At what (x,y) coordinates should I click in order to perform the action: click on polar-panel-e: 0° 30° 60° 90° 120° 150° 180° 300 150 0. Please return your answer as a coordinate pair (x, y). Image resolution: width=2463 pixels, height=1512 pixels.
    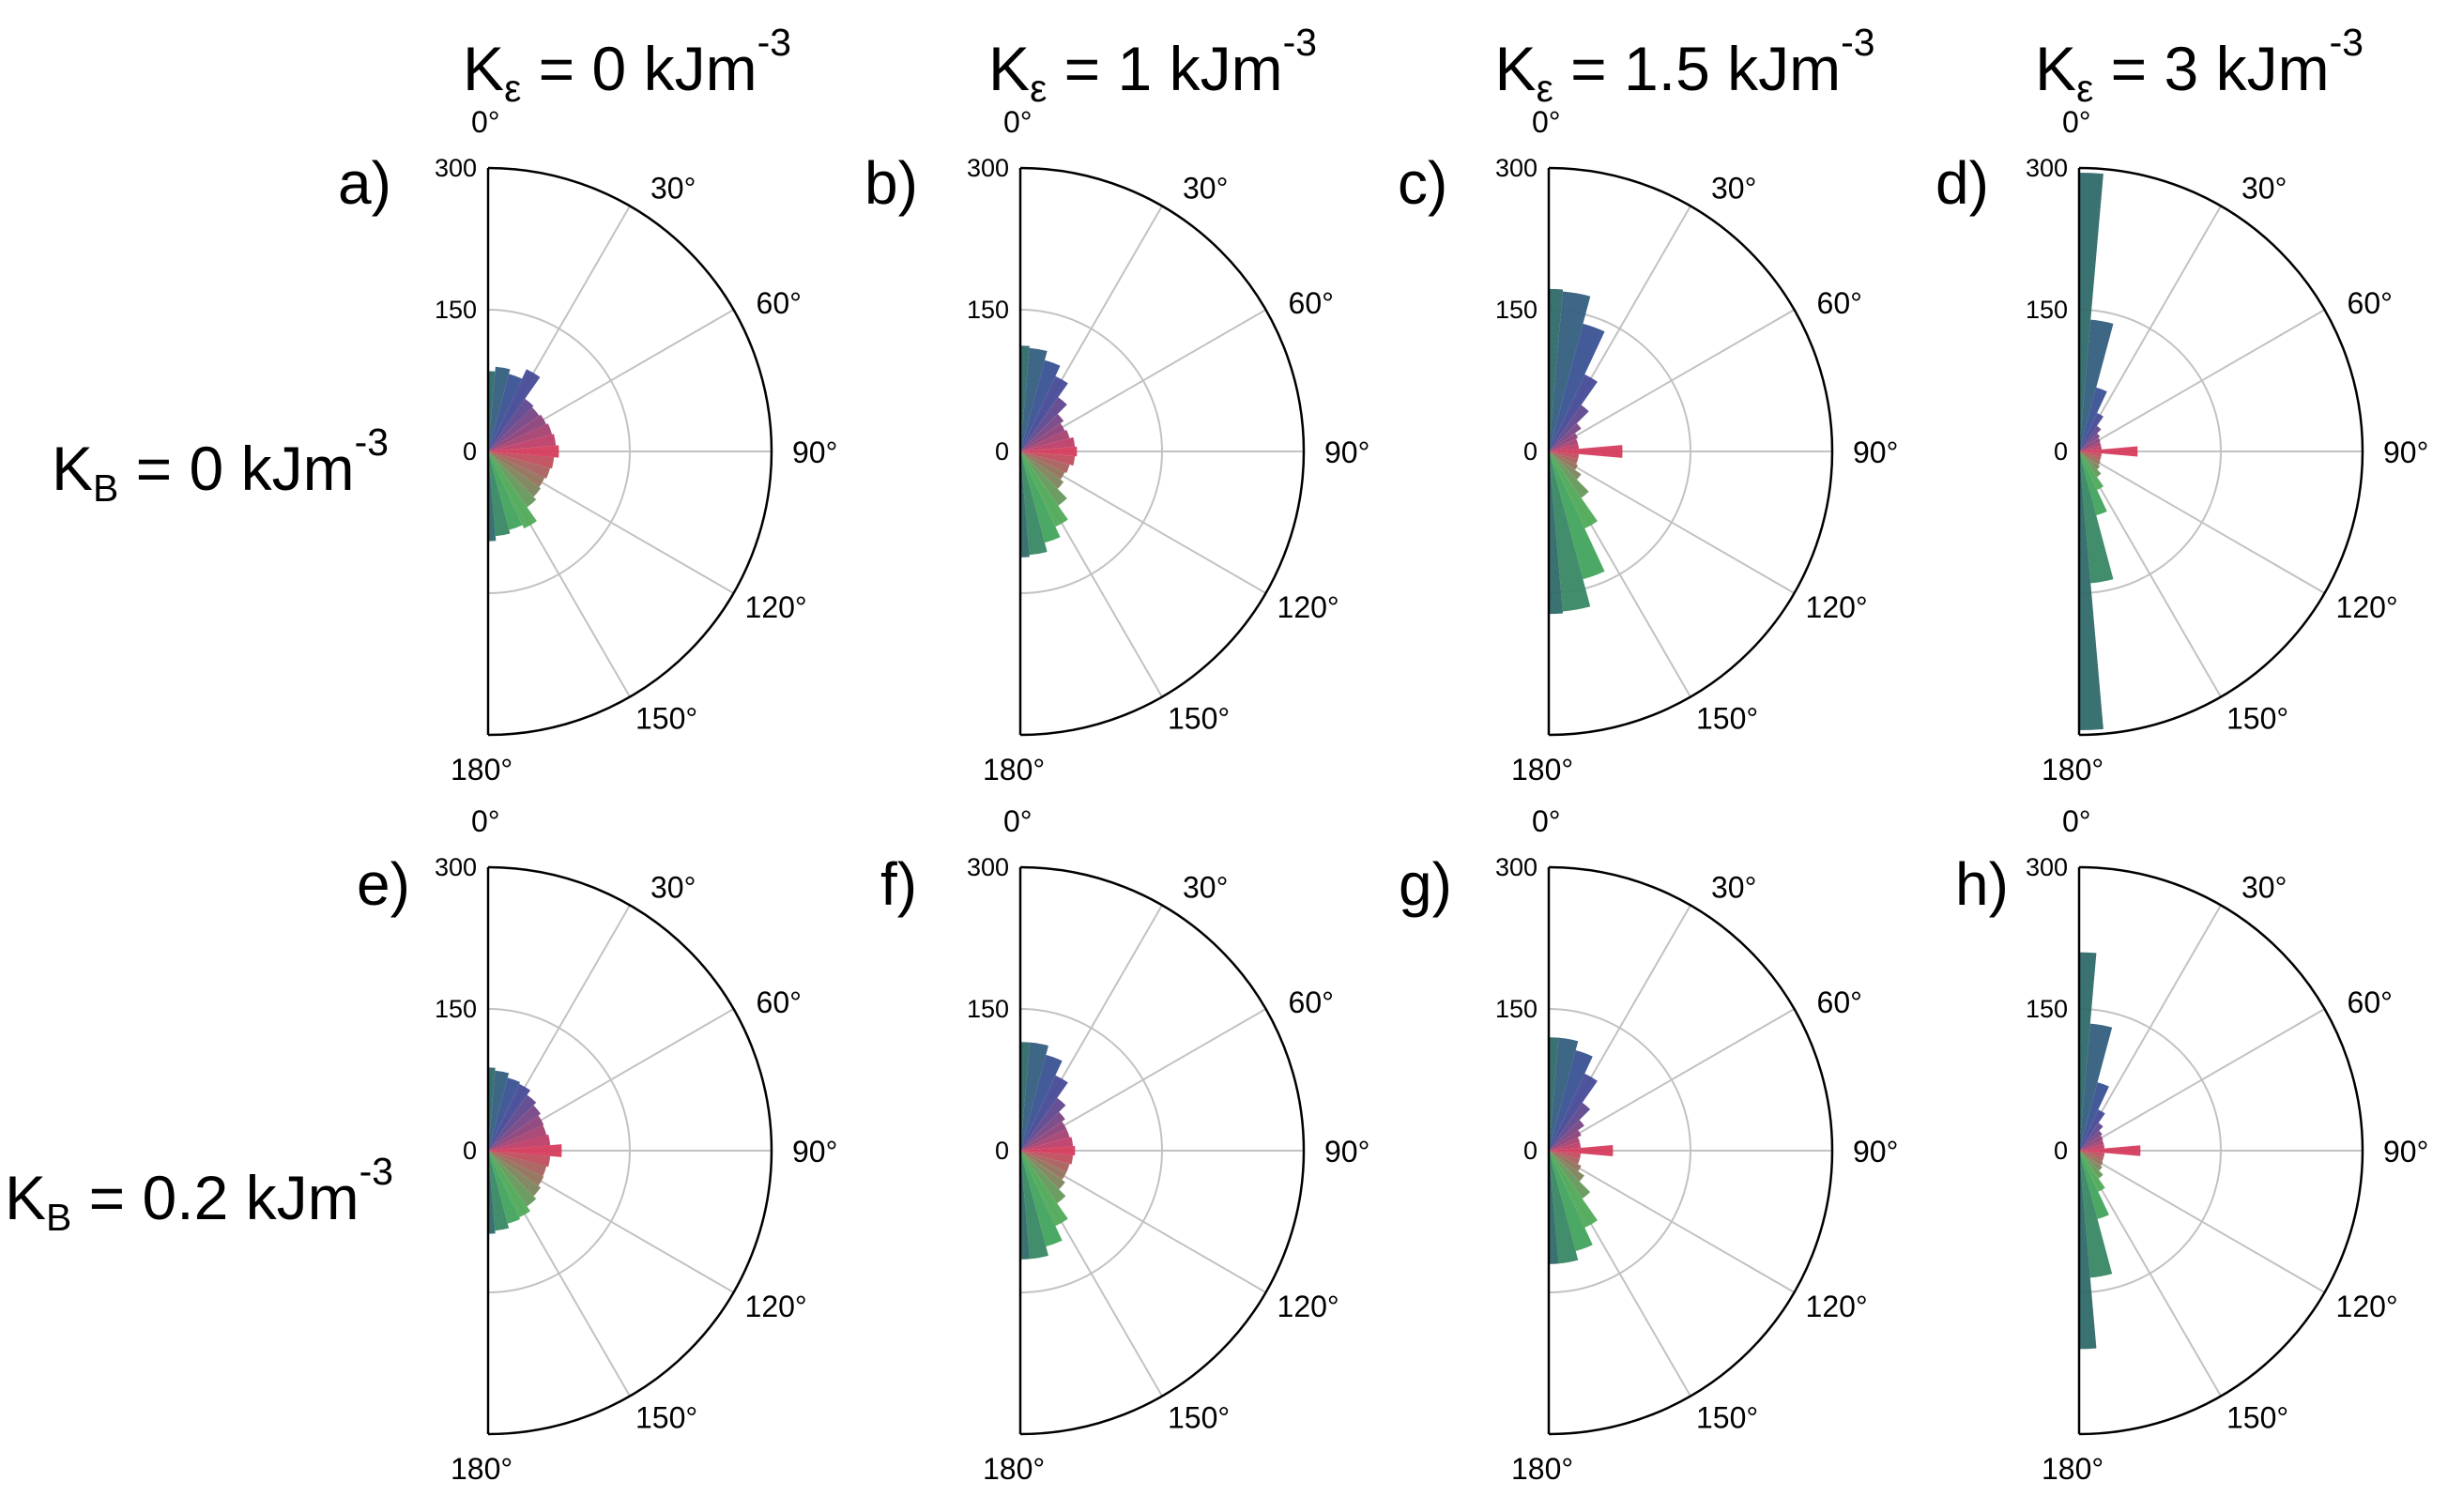
    Looking at the image, I should click on (636, 1145).